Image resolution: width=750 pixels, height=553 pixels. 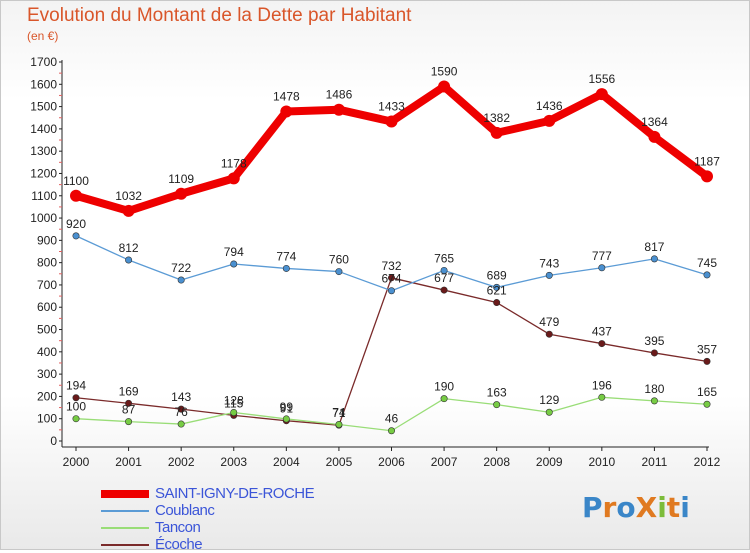 I want to click on data-label: 437, so click(x=602, y=332).